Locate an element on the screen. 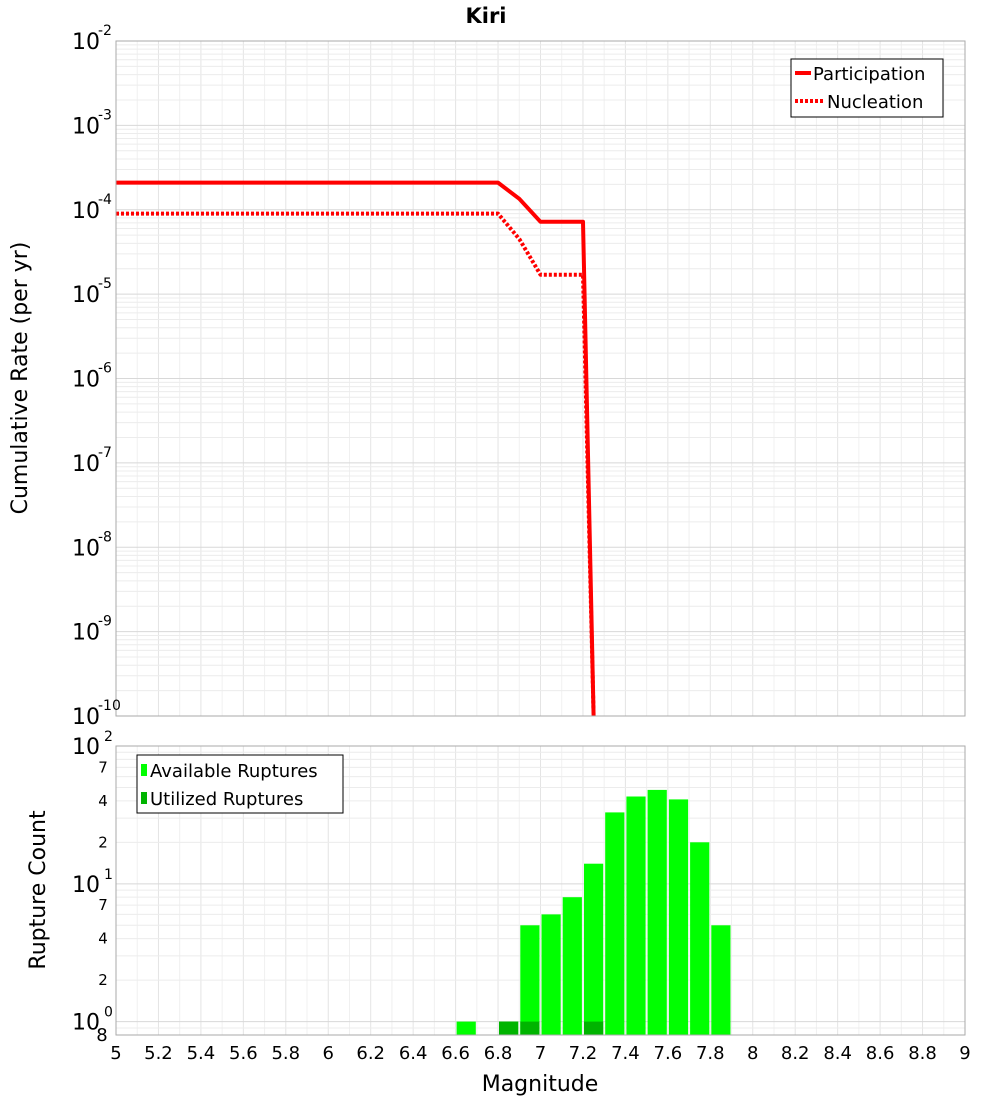 Image resolution: width=1000 pixels, height=1100 pixels. legend-nucleation-label: Nucleation is located at coordinates (875, 102).